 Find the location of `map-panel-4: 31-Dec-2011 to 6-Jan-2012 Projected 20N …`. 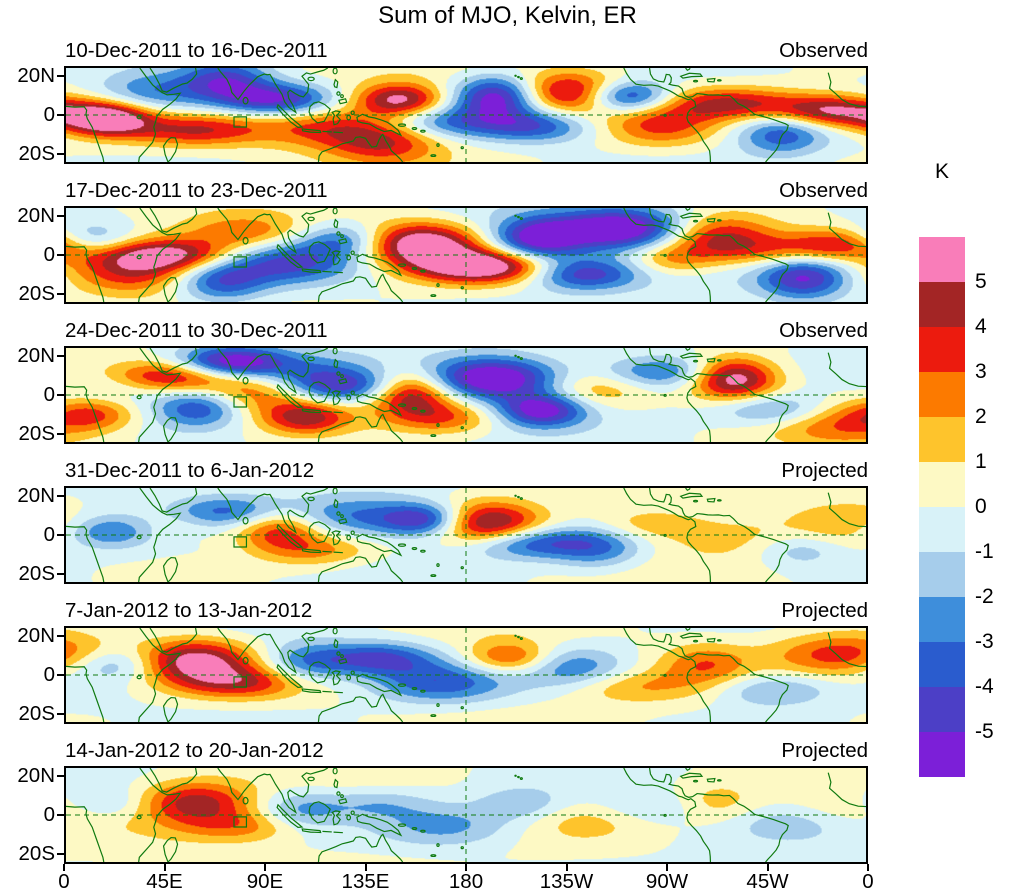

map-panel-4: 31-Dec-2011 to 6-Jan-2012 Projected 20N … is located at coordinates (507, 522).